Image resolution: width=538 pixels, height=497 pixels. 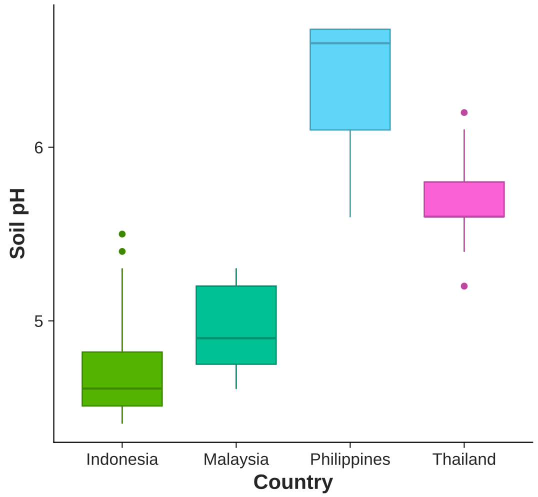 I want to click on x-tick-label: Philippines, so click(x=350, y=460).